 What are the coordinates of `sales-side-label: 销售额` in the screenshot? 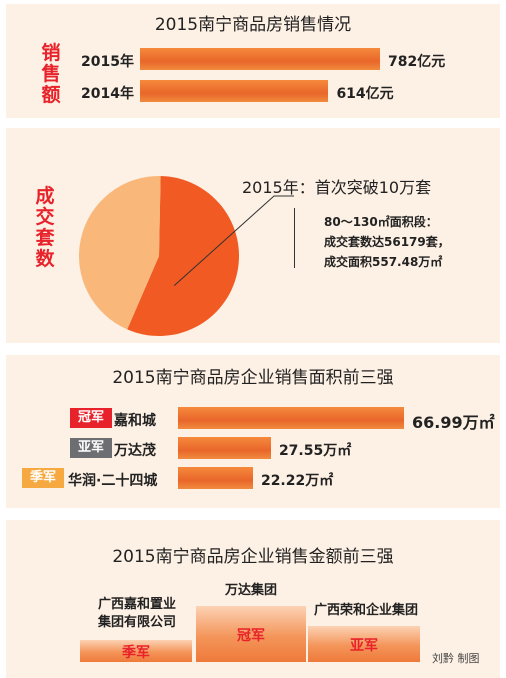 It's located at (51, 74).